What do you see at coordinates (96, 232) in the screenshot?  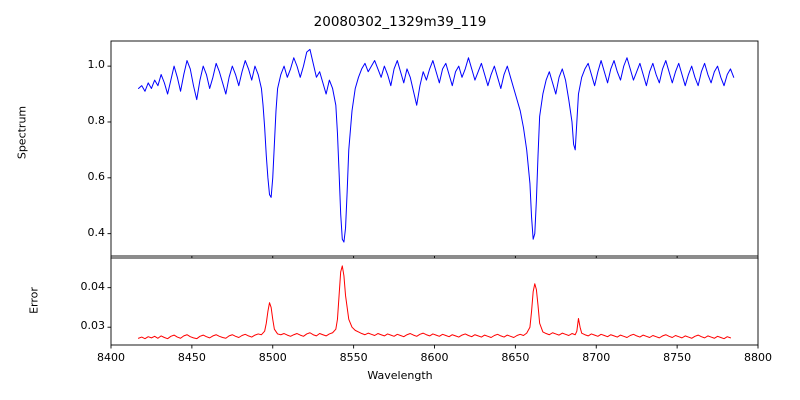 I see `ytick-label: 0.4` at bounding box center [96, 232].